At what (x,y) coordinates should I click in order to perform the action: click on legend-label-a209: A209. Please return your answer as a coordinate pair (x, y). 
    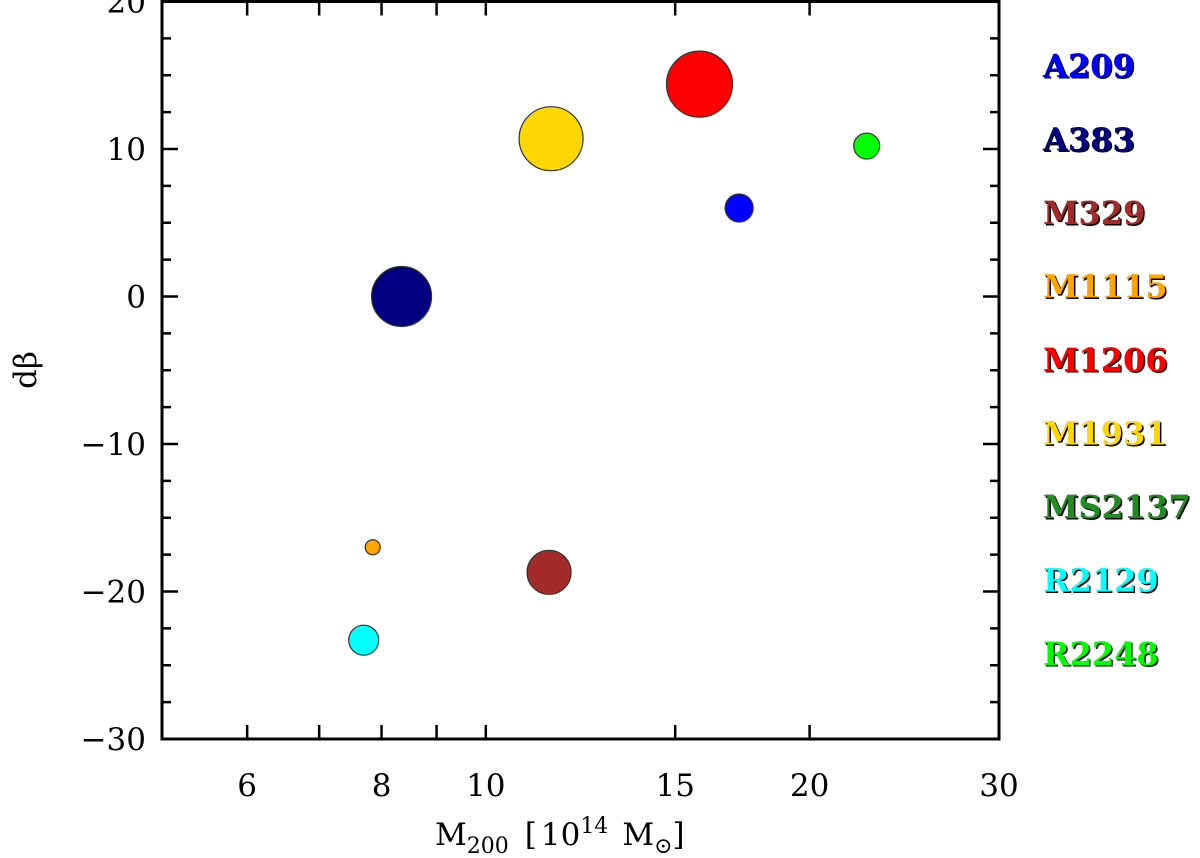
    Looking at the image, I should click on (1088, 66).